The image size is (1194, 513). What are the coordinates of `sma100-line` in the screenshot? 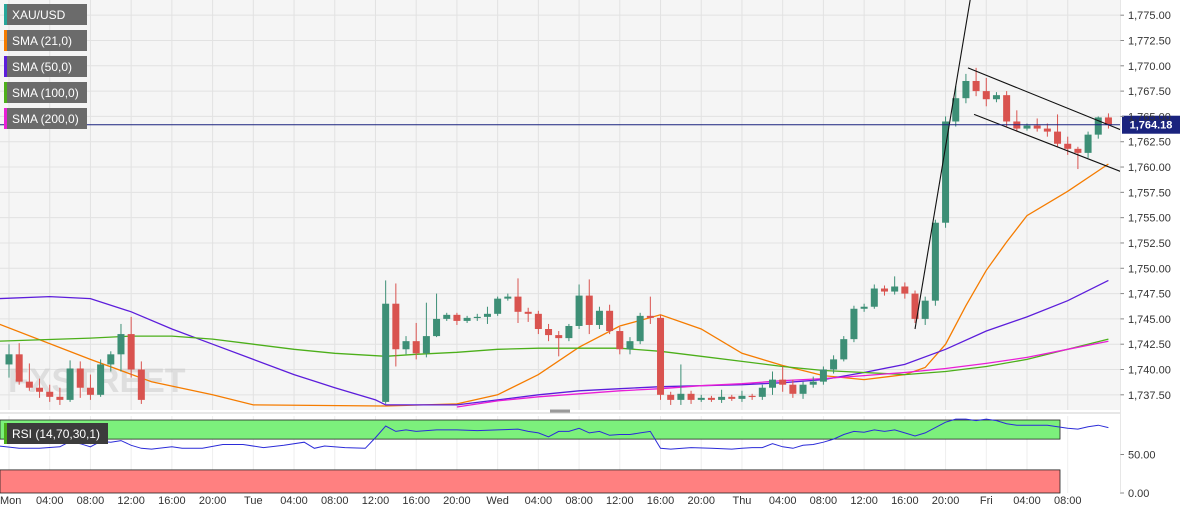 It's located at (554, 355).